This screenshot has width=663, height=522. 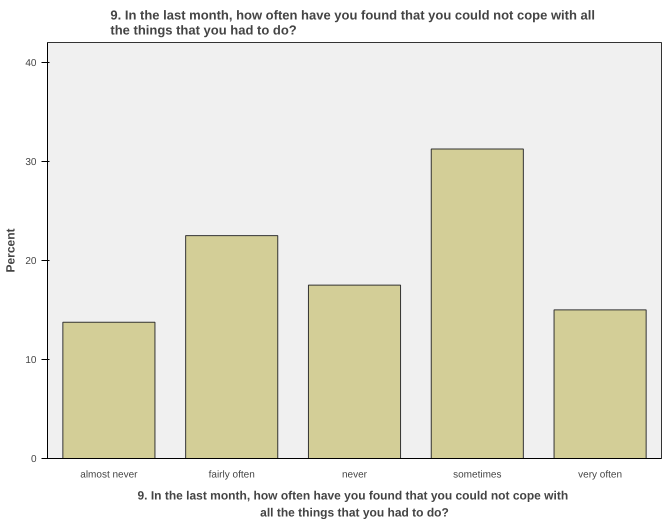 What do you see at coordinates (109, 475) in the screenshot?
I see `x-tick-label: almost never` at bounding box center [109, 475].